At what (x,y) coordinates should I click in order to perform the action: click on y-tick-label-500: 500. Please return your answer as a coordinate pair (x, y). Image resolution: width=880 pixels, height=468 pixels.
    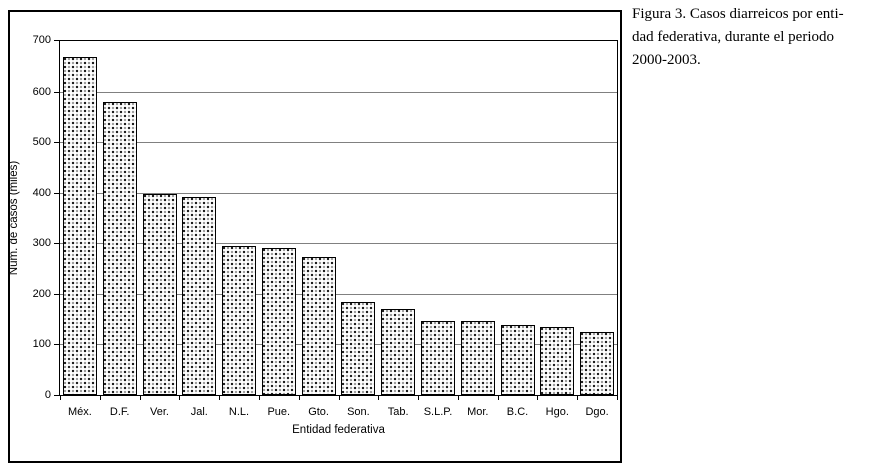
    Looking at the image, I should click on (41, 142).